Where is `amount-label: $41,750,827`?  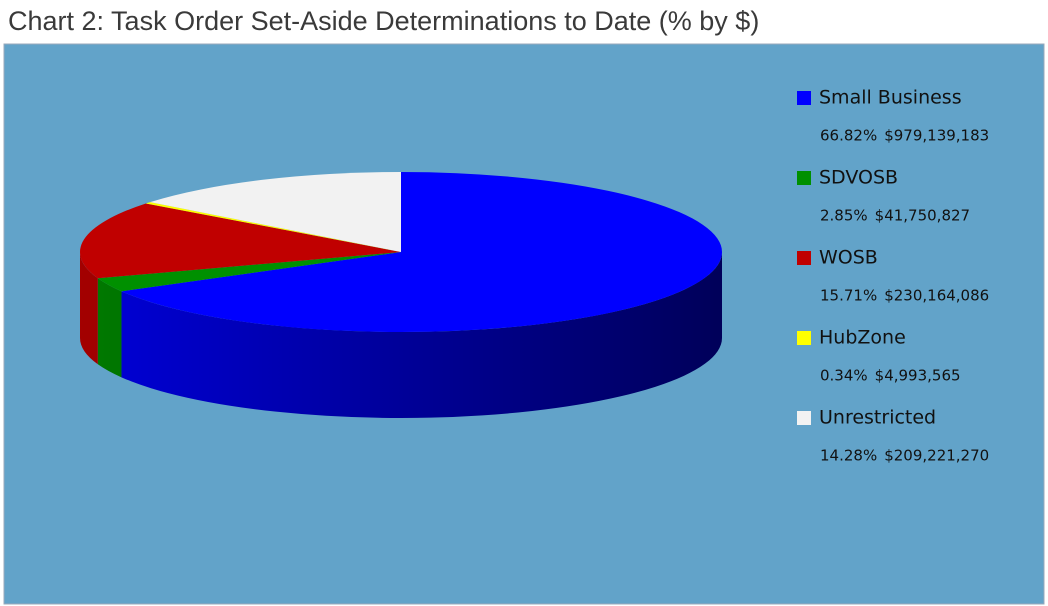
amount-label: $41,750,827 is located at coordinates (922, 216).